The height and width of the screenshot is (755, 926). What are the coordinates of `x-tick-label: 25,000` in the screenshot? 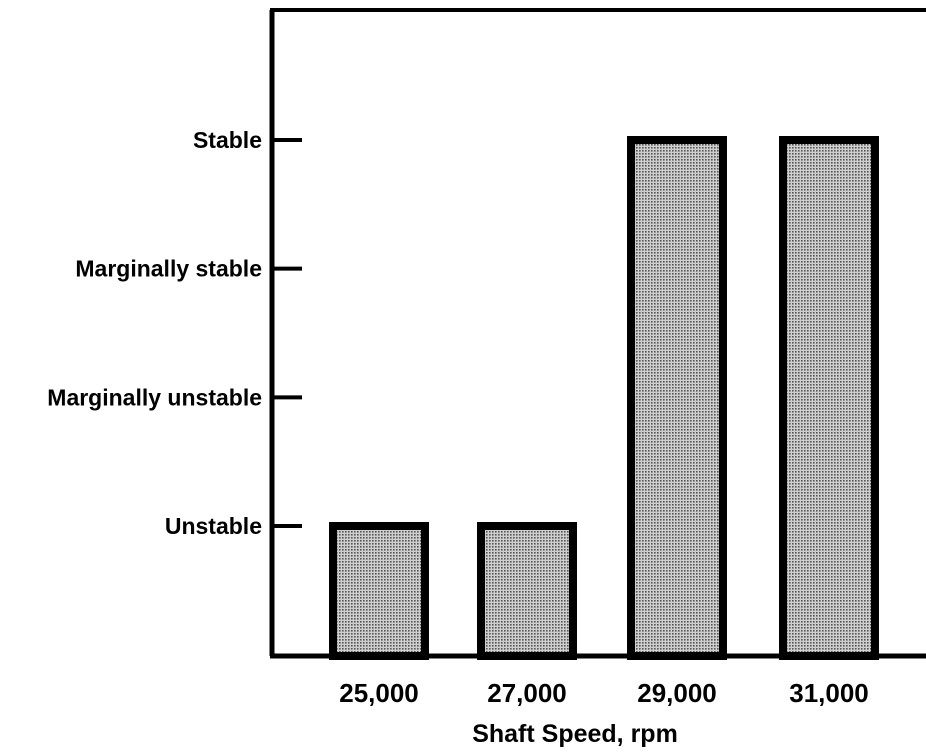 It's located at (379, 693).